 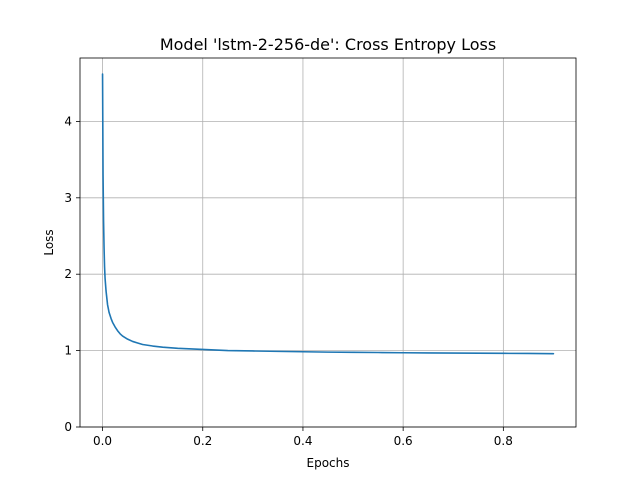 What do you see at coordinates (328, 463) in the screenshot?
I see `x-axis-label: Epochs` at bounding box center [328, 463].